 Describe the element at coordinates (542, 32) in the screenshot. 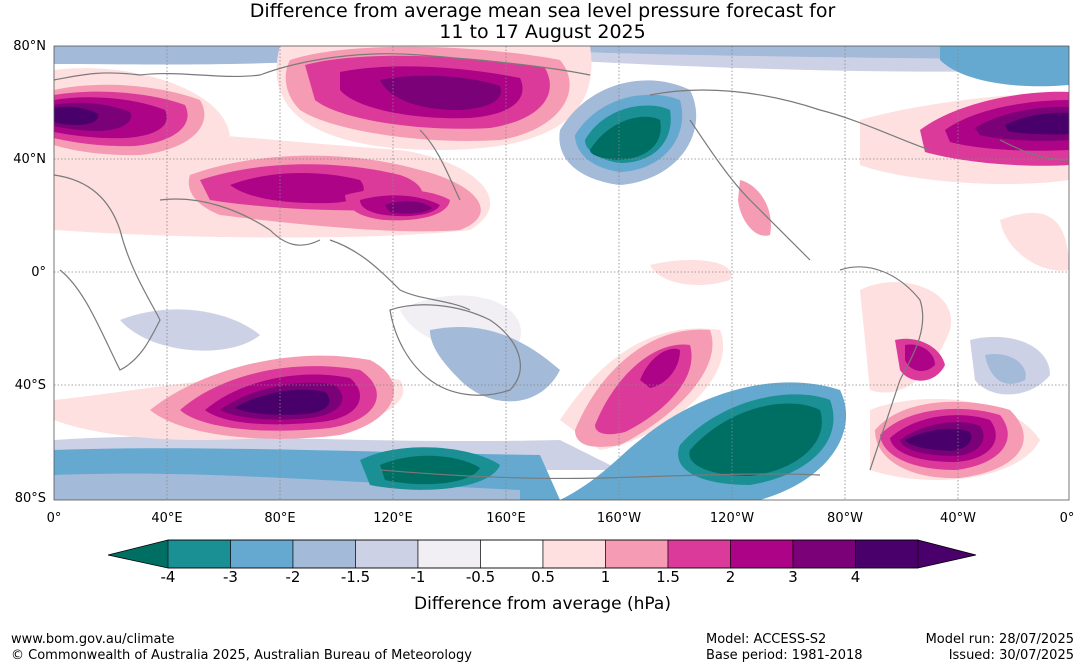

I see `map-title-line2: 11 to 17 August 2025` at that location.